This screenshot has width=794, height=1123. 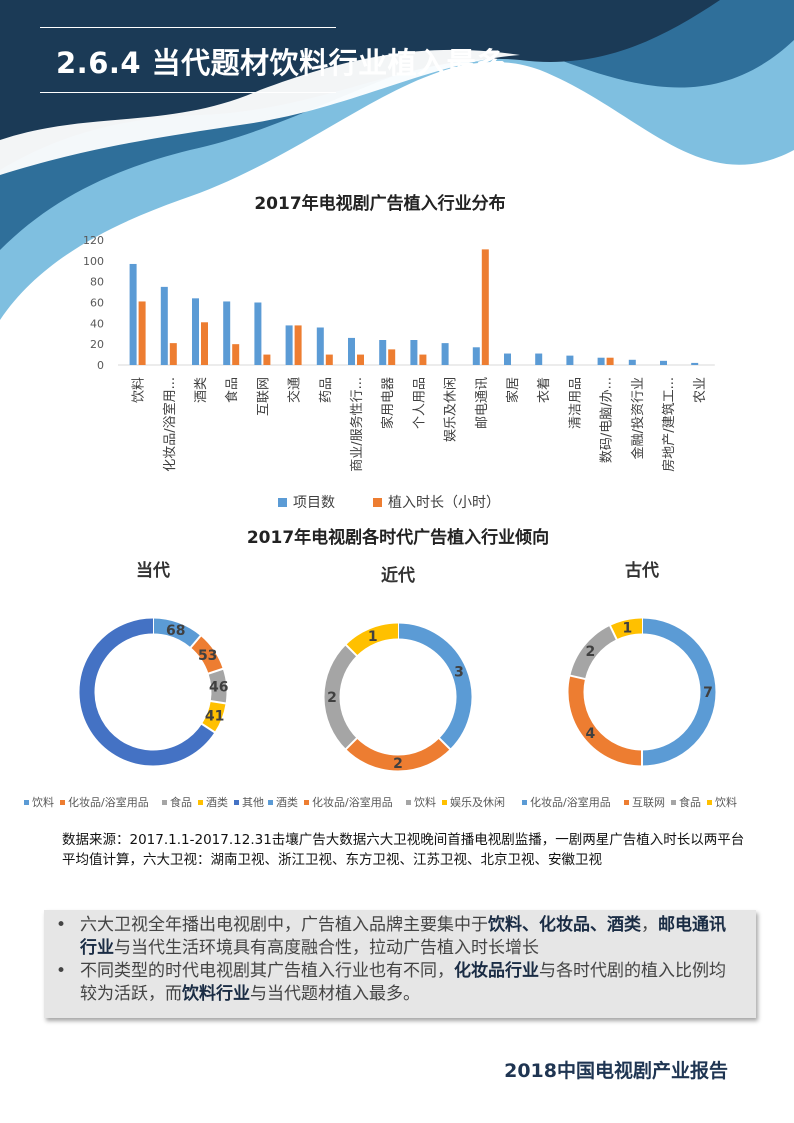 What do you see at coordinates (564, 925) in the screenshot?
I see `summary-highlight: 饮料、化妆品、酒类` at bounding box center [564, 925].